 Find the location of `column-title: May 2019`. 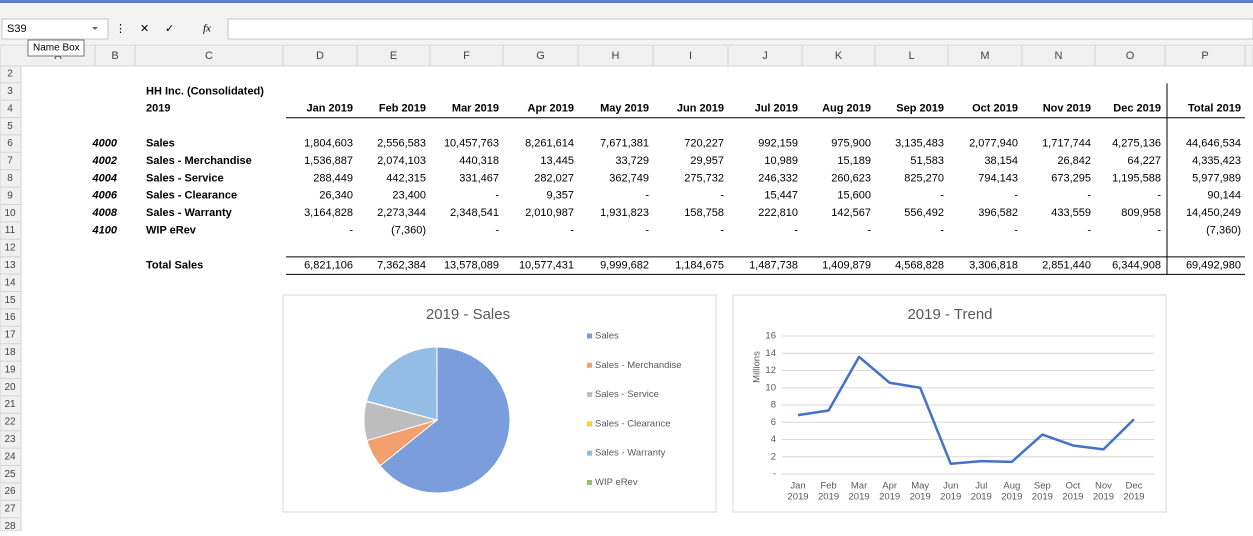

column-title: May 2019 is located at coordinates (624, 109).